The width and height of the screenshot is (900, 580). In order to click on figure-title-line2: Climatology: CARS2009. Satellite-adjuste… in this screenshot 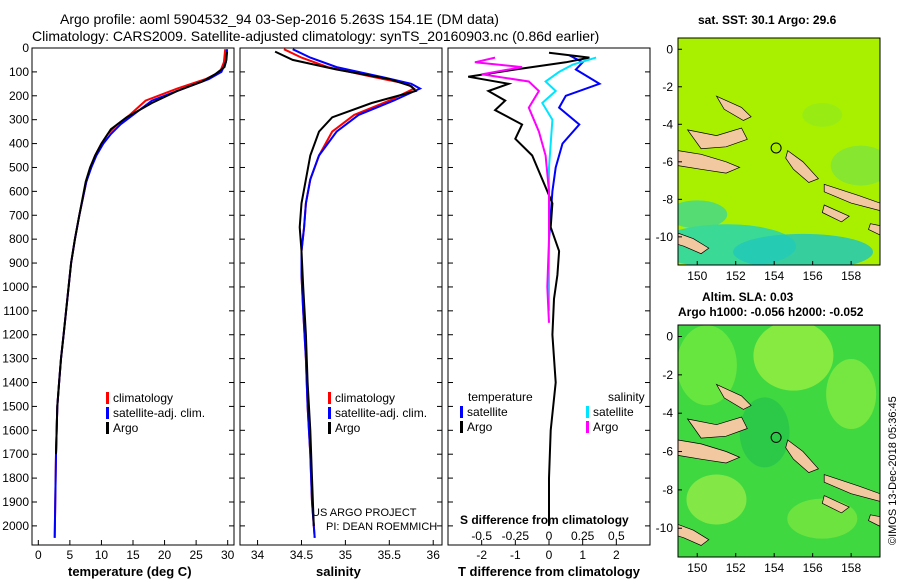, I will do `click(315, 36)`.